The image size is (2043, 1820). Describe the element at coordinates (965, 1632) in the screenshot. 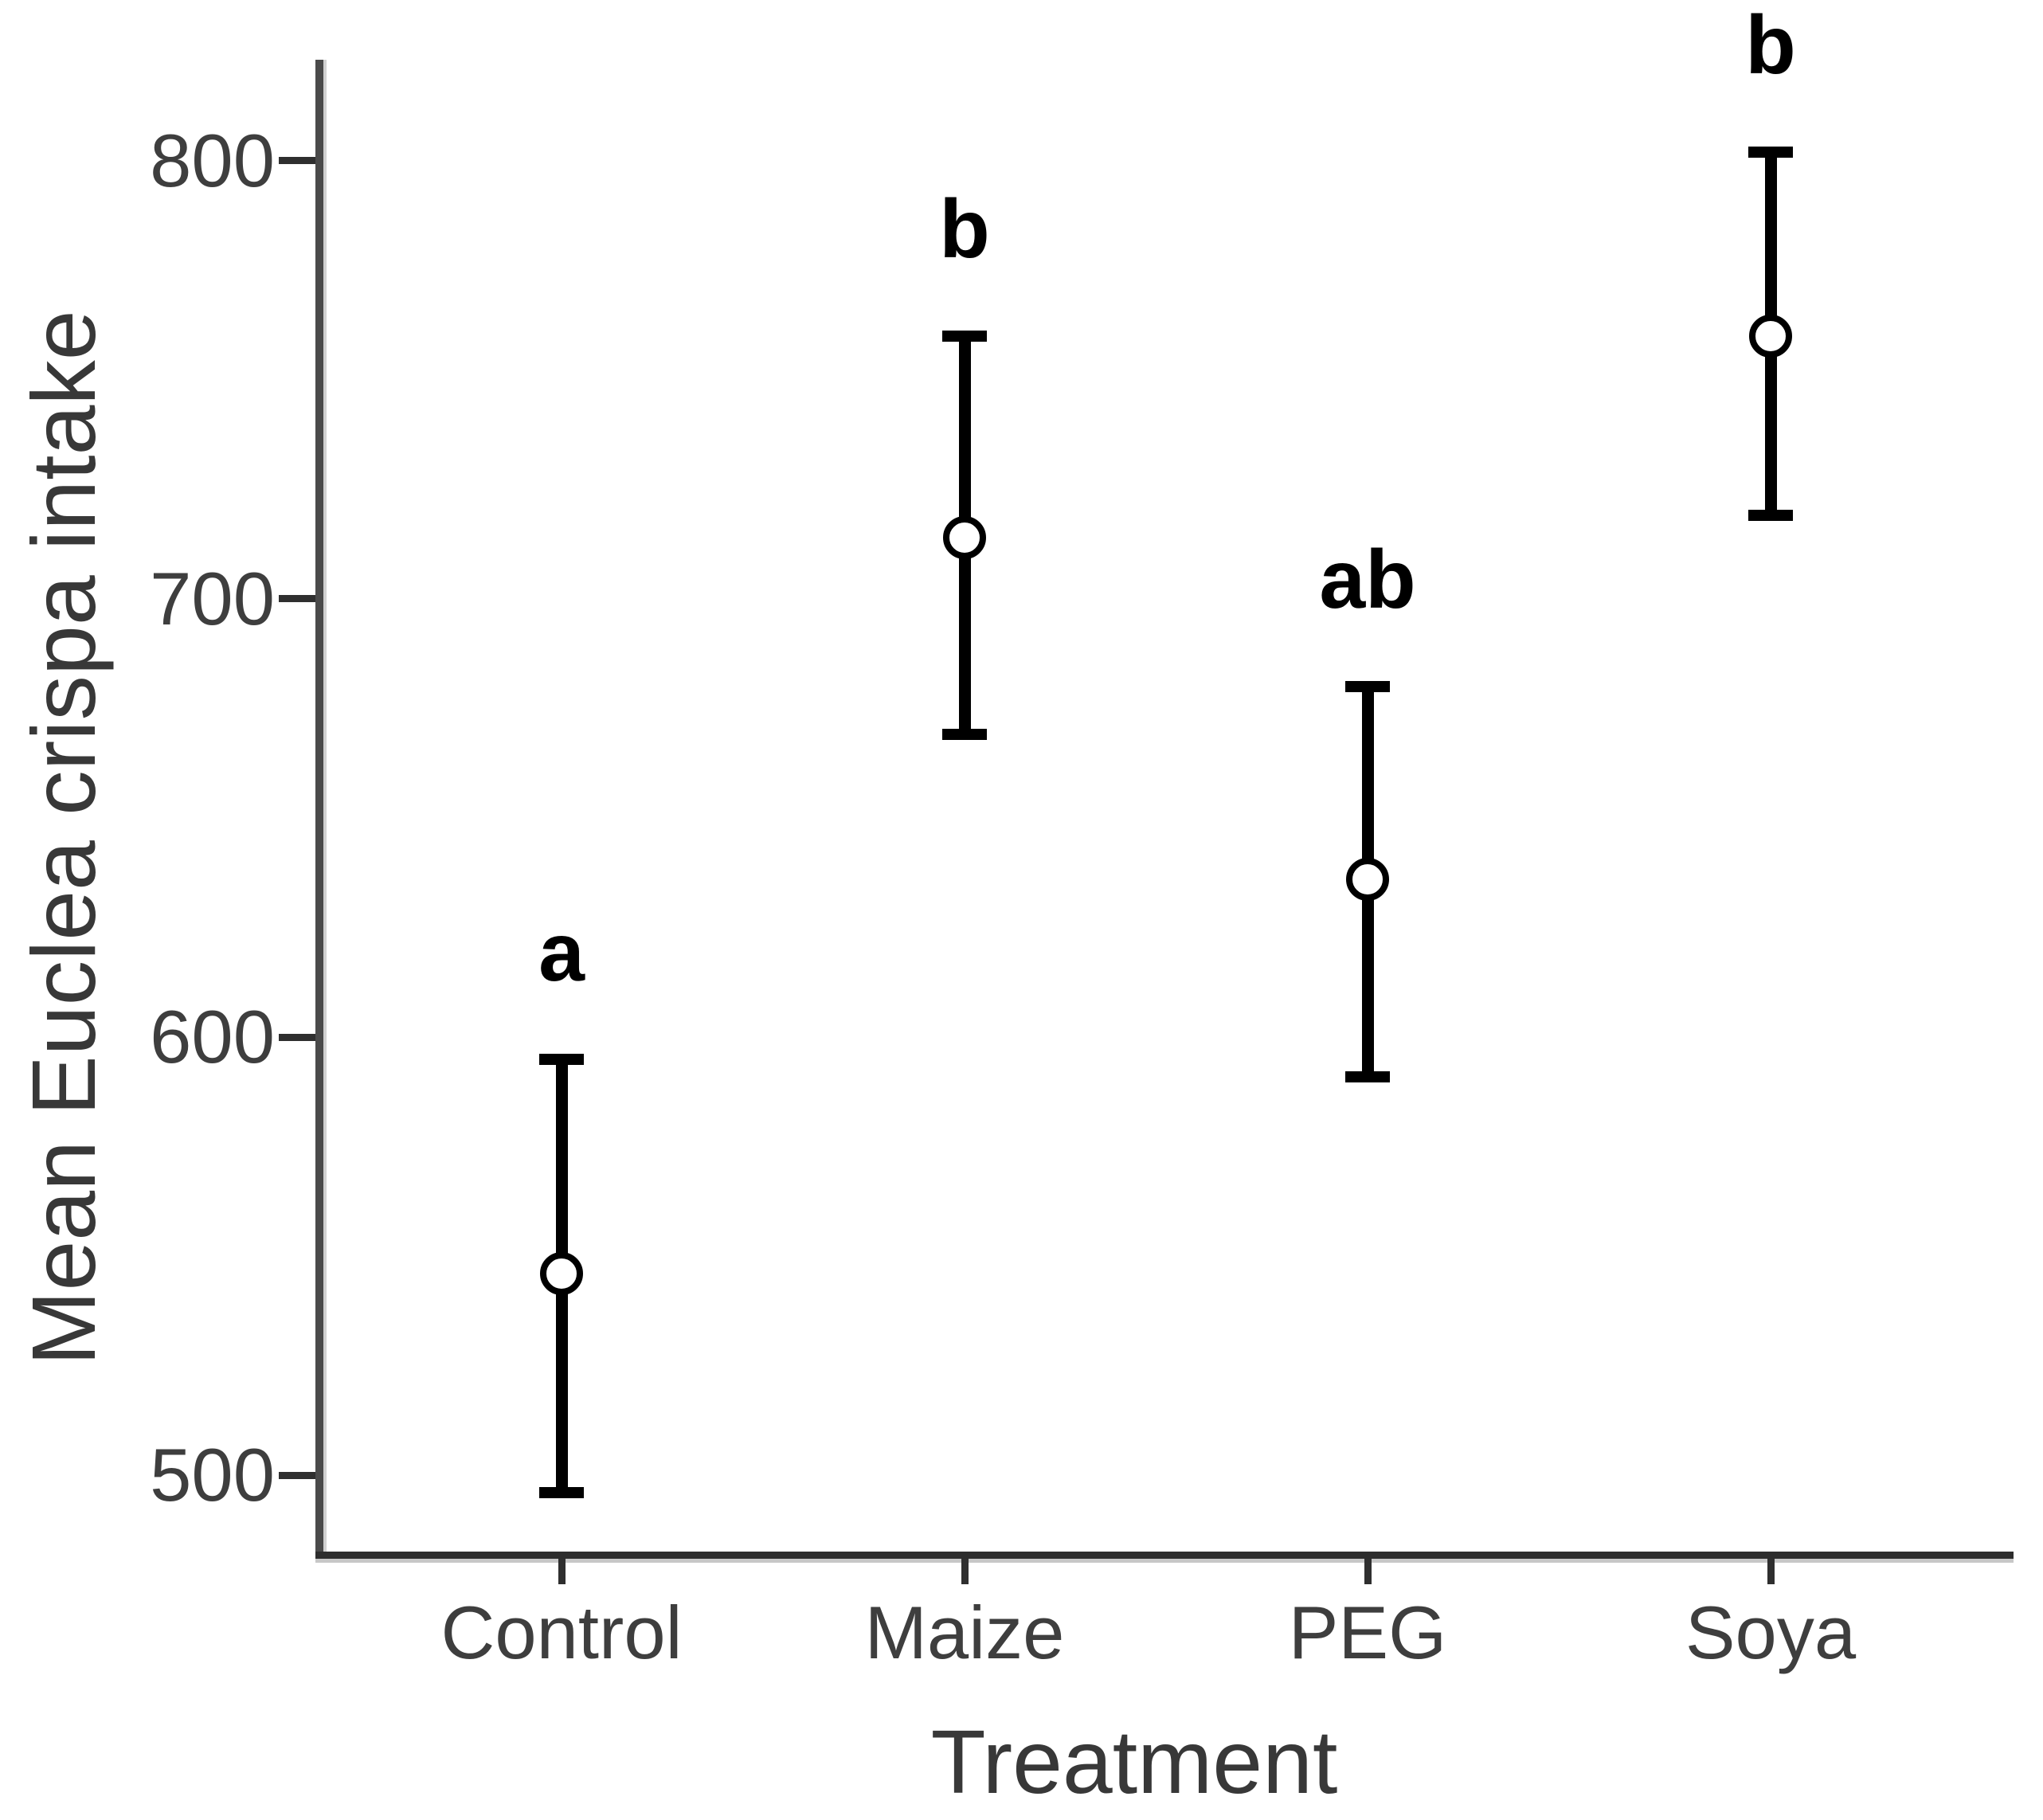

I see `x-tick-label-maize: Maize` at that location.